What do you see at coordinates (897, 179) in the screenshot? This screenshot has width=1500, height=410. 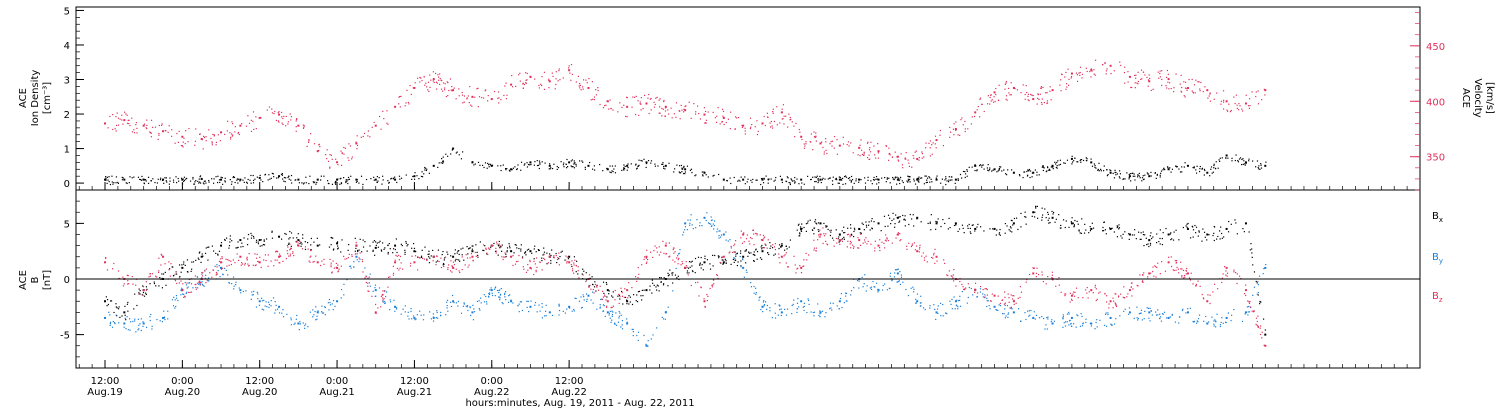 I see `density-point` at bounding box center [897, 179].